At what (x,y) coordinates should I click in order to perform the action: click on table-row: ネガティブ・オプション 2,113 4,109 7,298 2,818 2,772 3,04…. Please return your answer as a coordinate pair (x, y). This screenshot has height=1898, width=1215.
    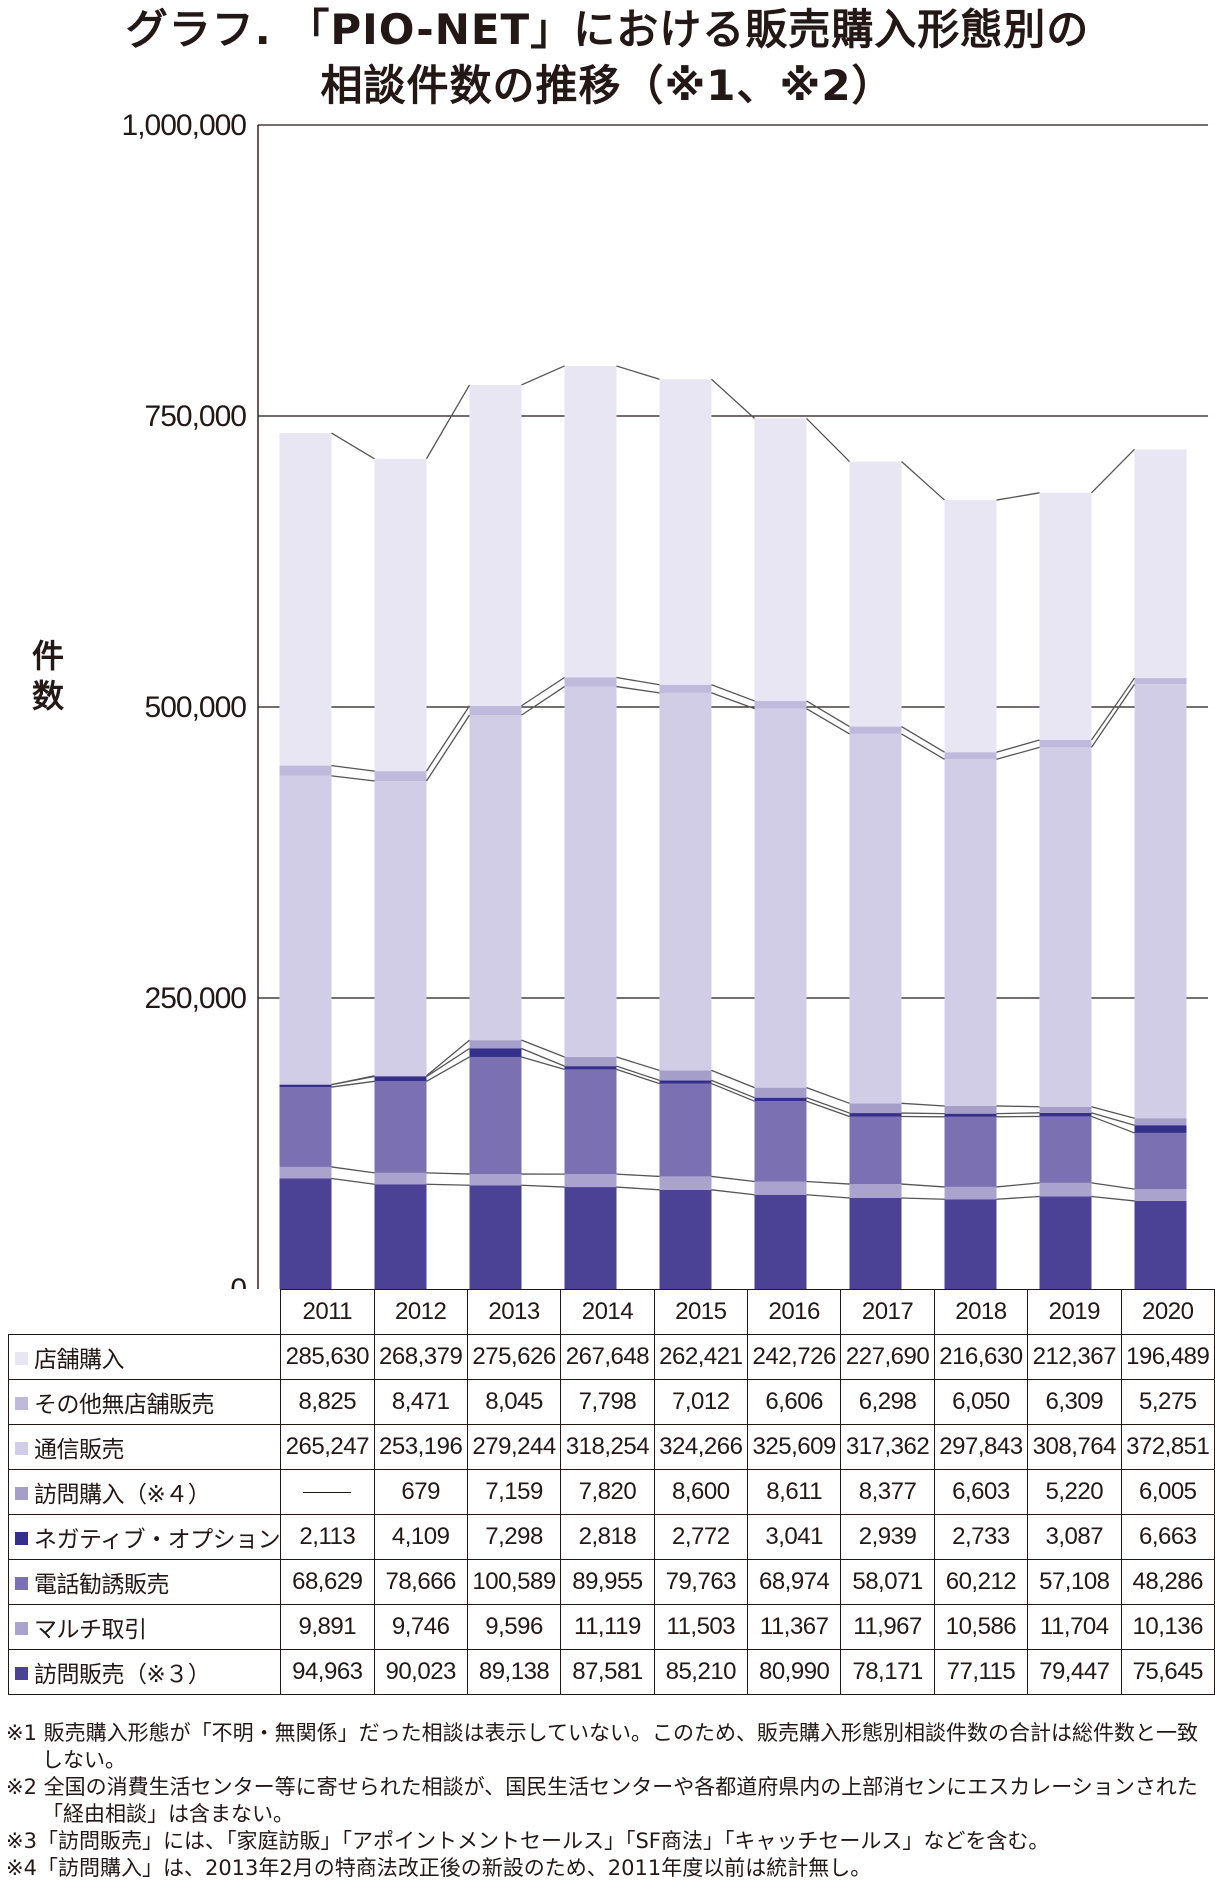
    Looking at the image, I should click on (611, 1537).